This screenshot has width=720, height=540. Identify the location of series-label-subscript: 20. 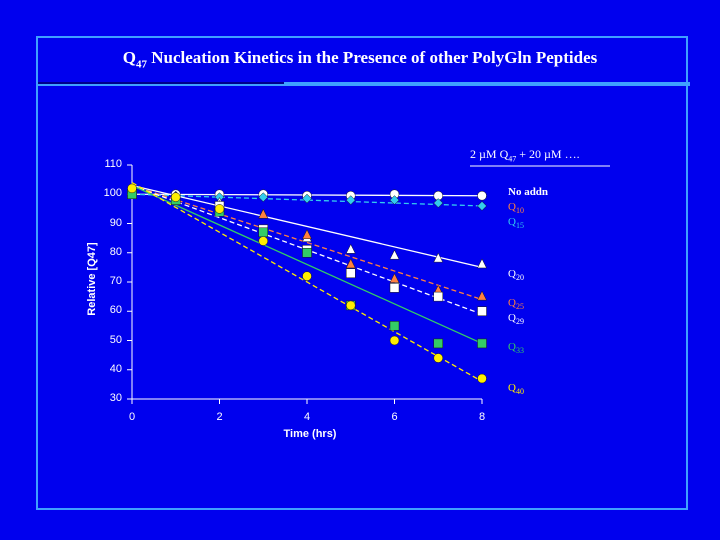
(519, 278).